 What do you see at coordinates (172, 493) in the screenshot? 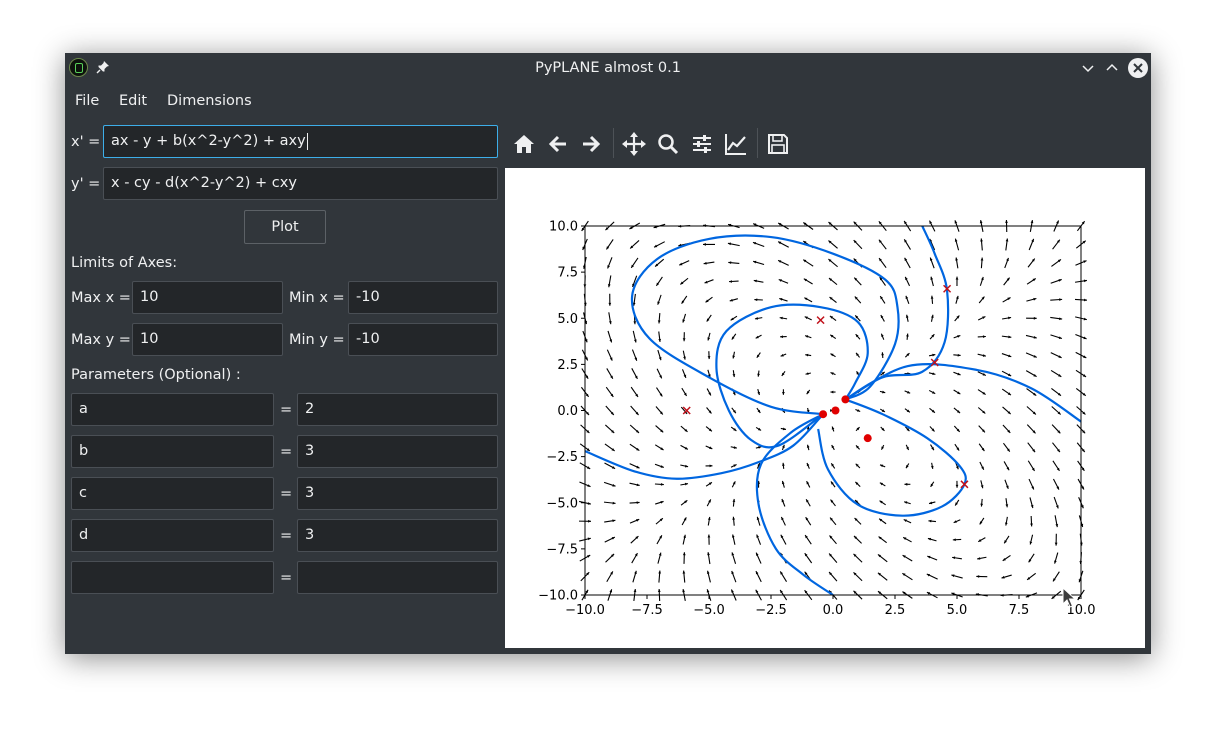
I see `param-name-input: c` at bounding box center [172, 493].